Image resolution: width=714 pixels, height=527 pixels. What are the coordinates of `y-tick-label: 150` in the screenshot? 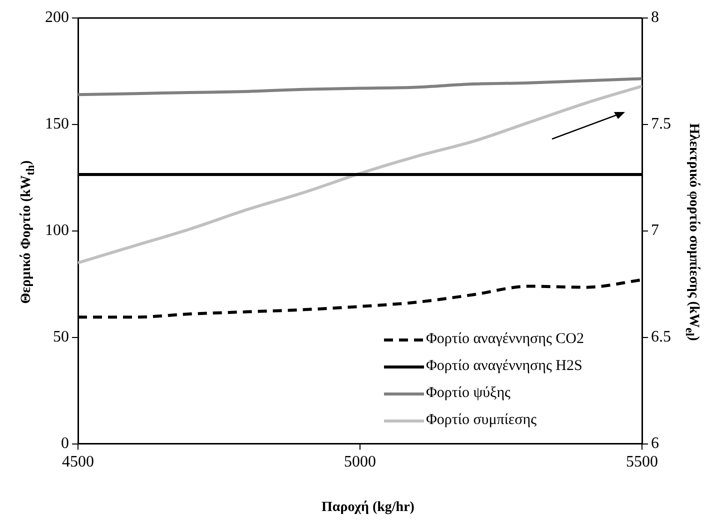 It's located at (57, 124).